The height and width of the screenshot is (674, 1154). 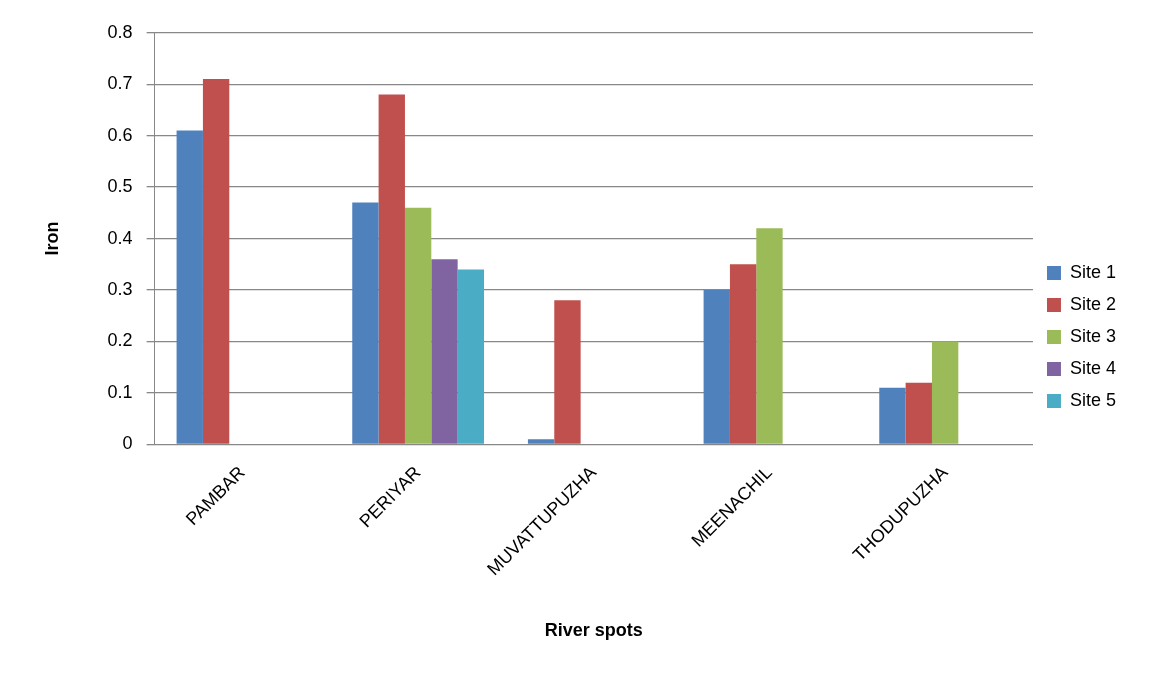 I want to click on y-tick-label: 0.7, so click(x=120, y=83).